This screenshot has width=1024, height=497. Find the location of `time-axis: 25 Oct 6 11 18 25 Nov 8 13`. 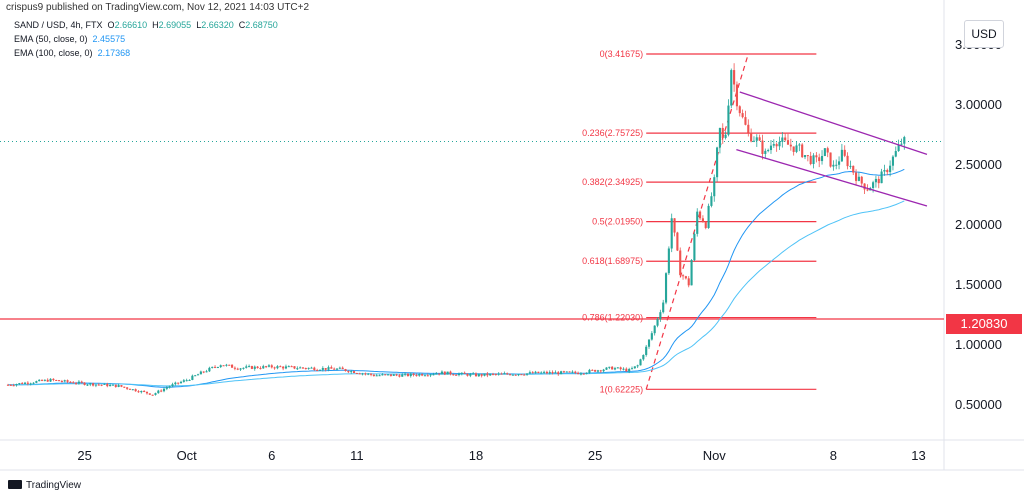

time-axis: 25 Oct 6 11 18 25 Nov 8 13 is located at coordinates (501, 455).